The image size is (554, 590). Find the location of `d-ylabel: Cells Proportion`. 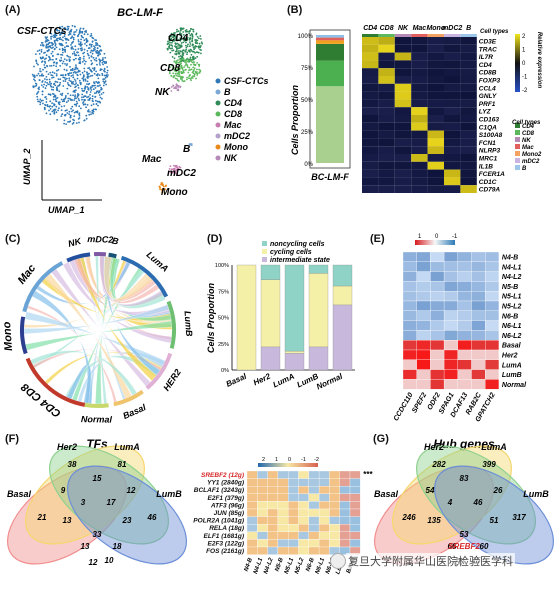

d-ylabel: Cells Proportion is located at coordinates (211, 318).